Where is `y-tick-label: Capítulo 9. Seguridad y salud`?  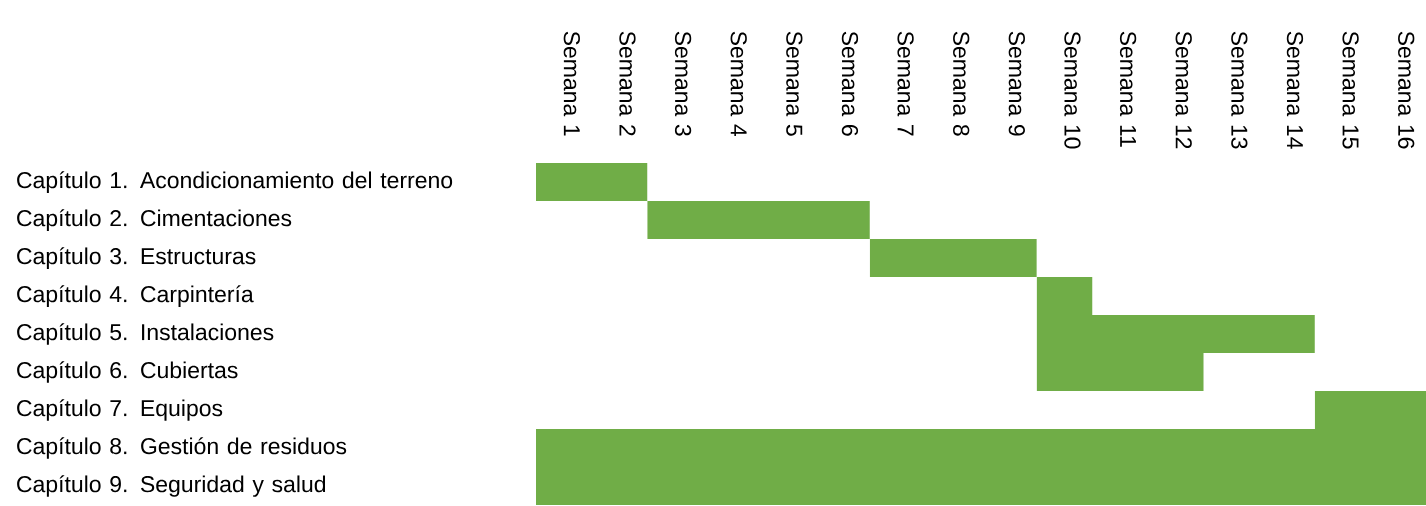
y-tick-label: Capítulo 9. Seguridad y salud is located at coordinates (171, 486).